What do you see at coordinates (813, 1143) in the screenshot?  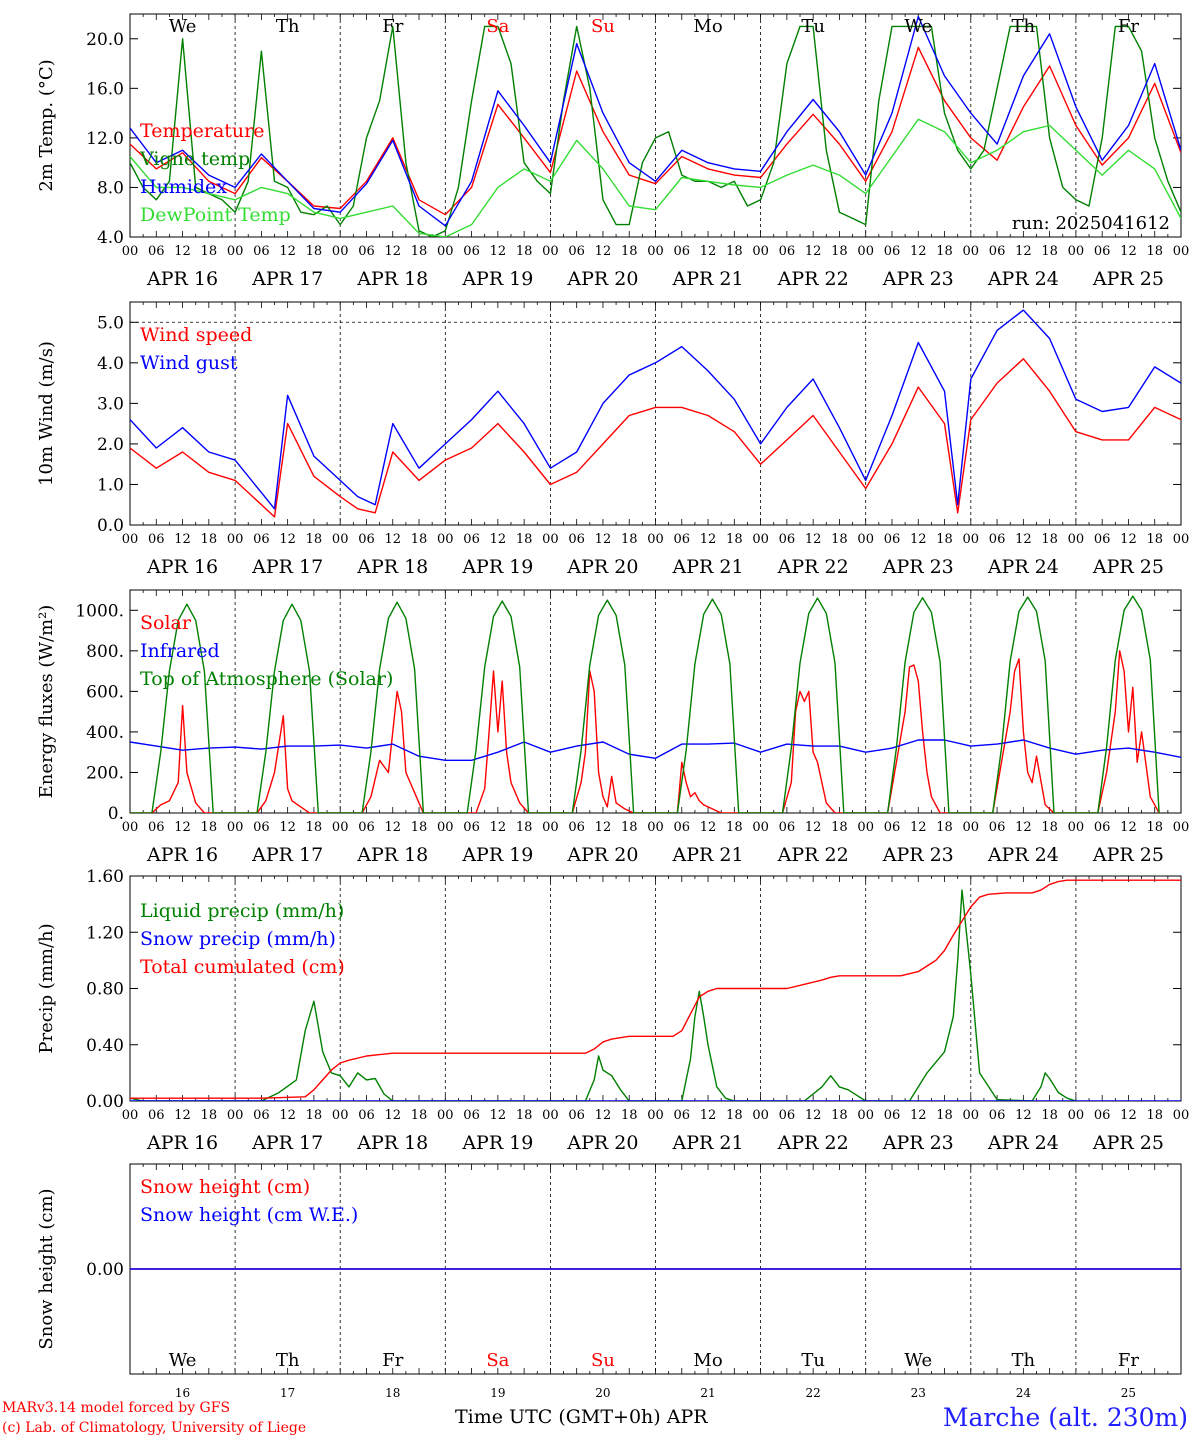 I see `day-label: APR 22` at bounding box center [813, 1143].